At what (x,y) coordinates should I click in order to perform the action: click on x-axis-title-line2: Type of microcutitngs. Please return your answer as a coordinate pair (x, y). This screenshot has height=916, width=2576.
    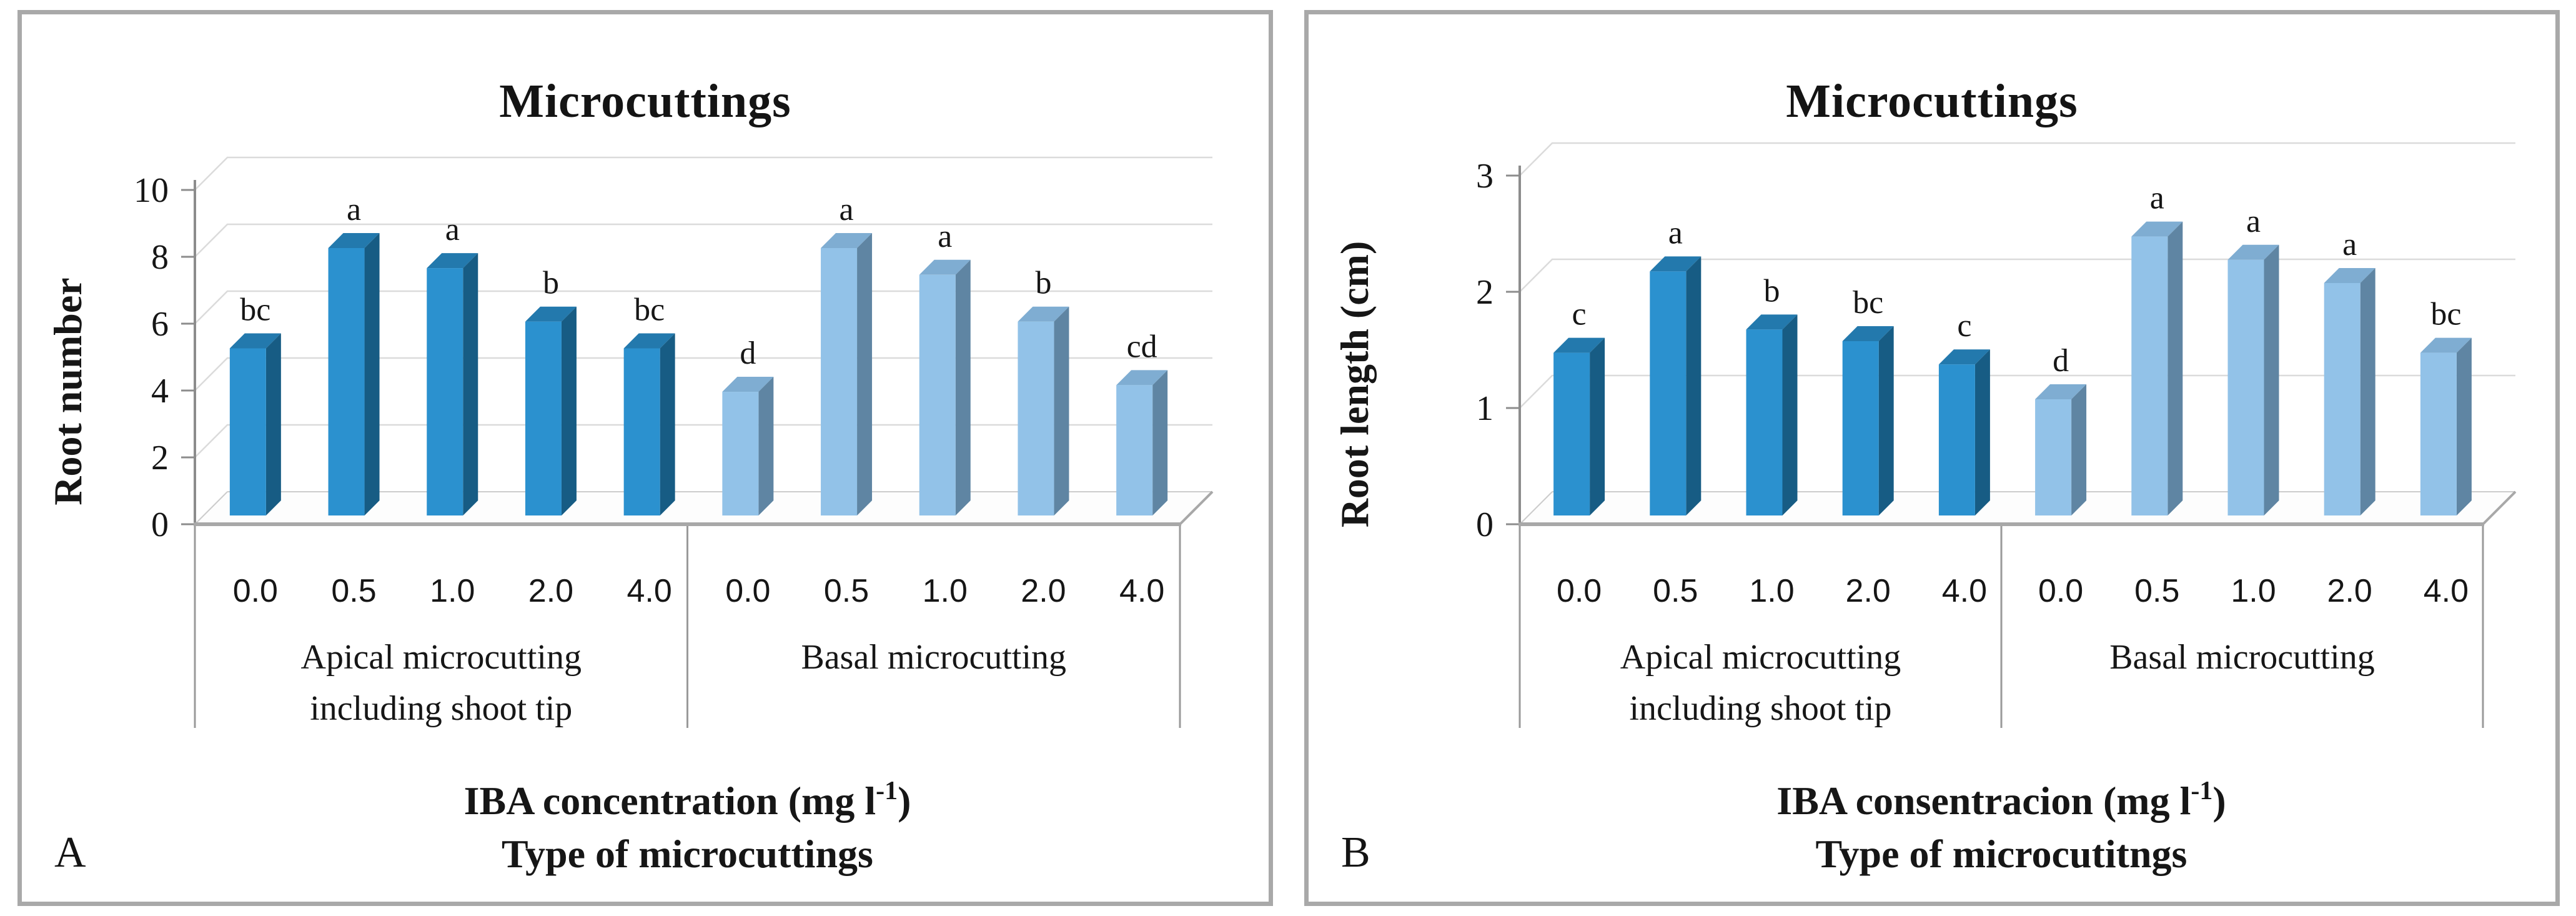
    Looking at the image, I should click on (2001, 854).